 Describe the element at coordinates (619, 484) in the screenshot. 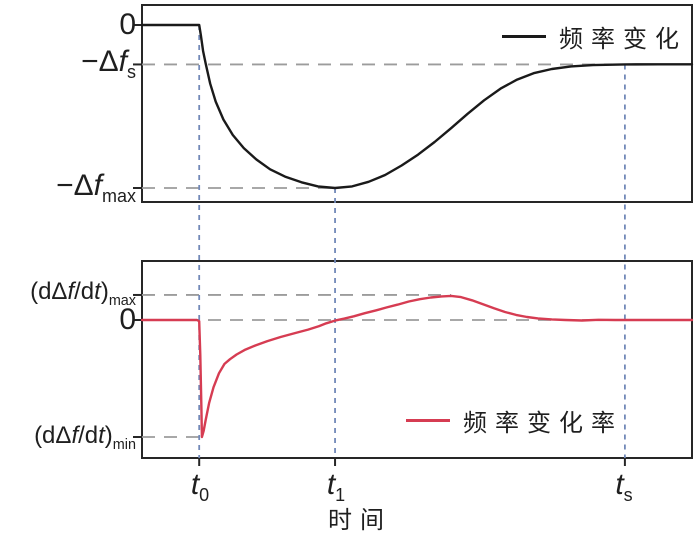

I see `xtick-ts-t: t` at that location.